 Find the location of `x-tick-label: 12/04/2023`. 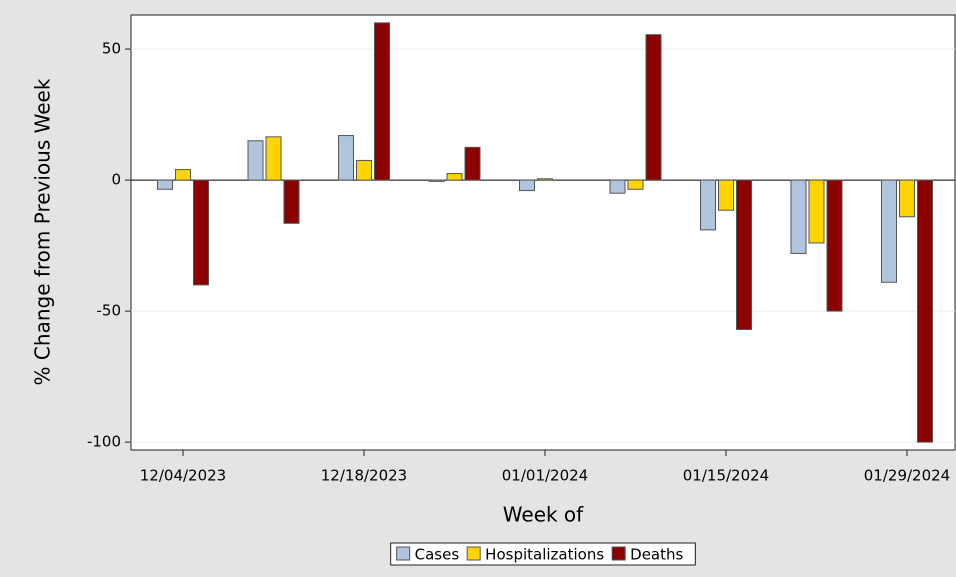

x-tick-label: 12/04/2023 is located at coordinates (183, 476).